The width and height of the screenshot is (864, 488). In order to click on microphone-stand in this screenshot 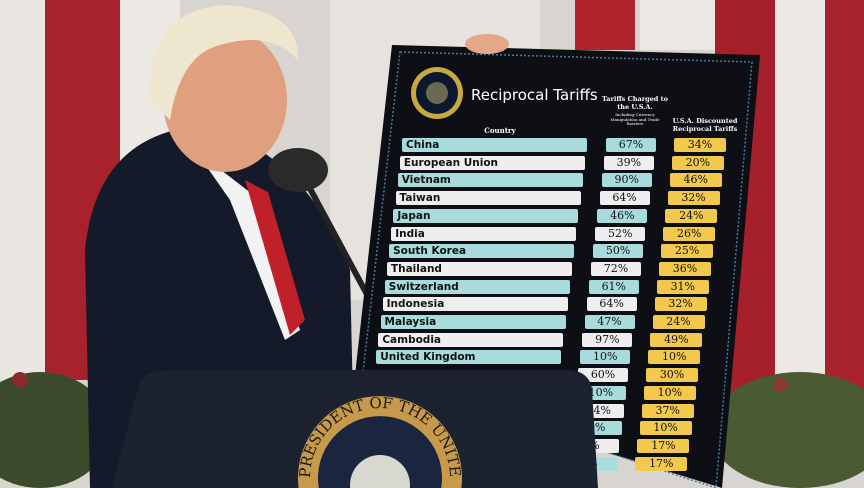, I will do `click(335, 235)`.